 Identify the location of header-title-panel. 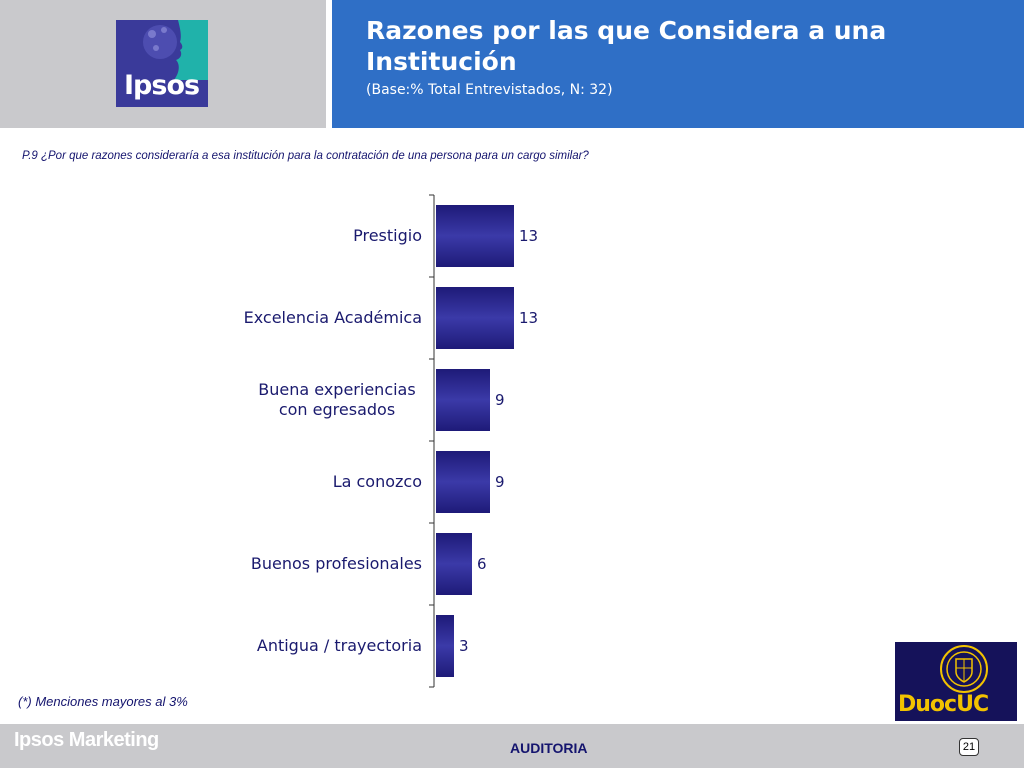
(678, 64).